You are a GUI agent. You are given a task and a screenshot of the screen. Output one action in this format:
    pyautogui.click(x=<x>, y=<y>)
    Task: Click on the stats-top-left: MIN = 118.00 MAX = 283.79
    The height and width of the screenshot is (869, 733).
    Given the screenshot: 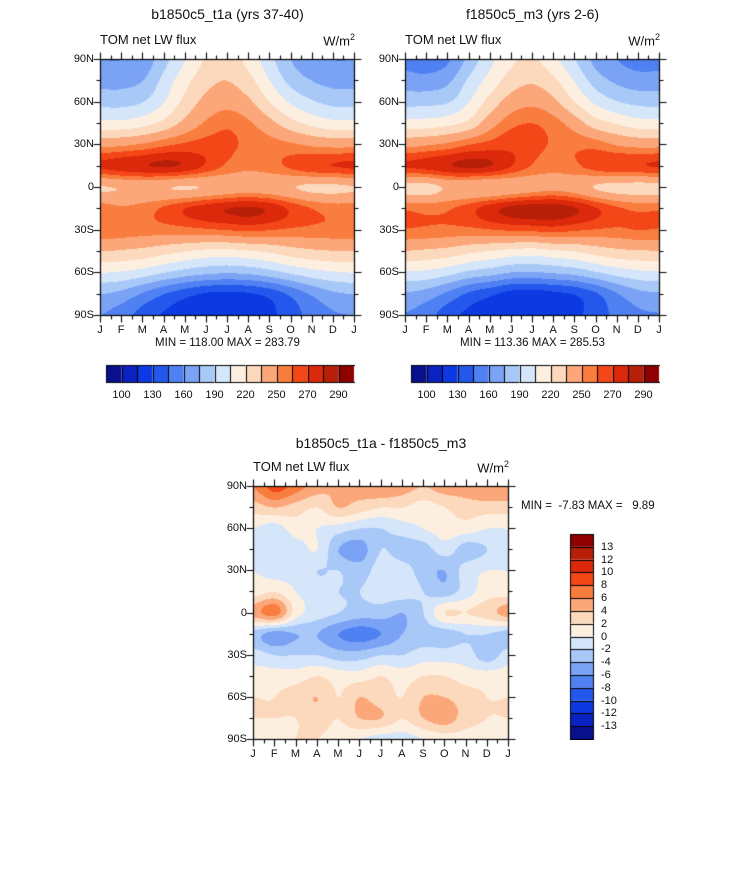 What is the action you would take?
    pyautogui.click(x=227, y=343)
    